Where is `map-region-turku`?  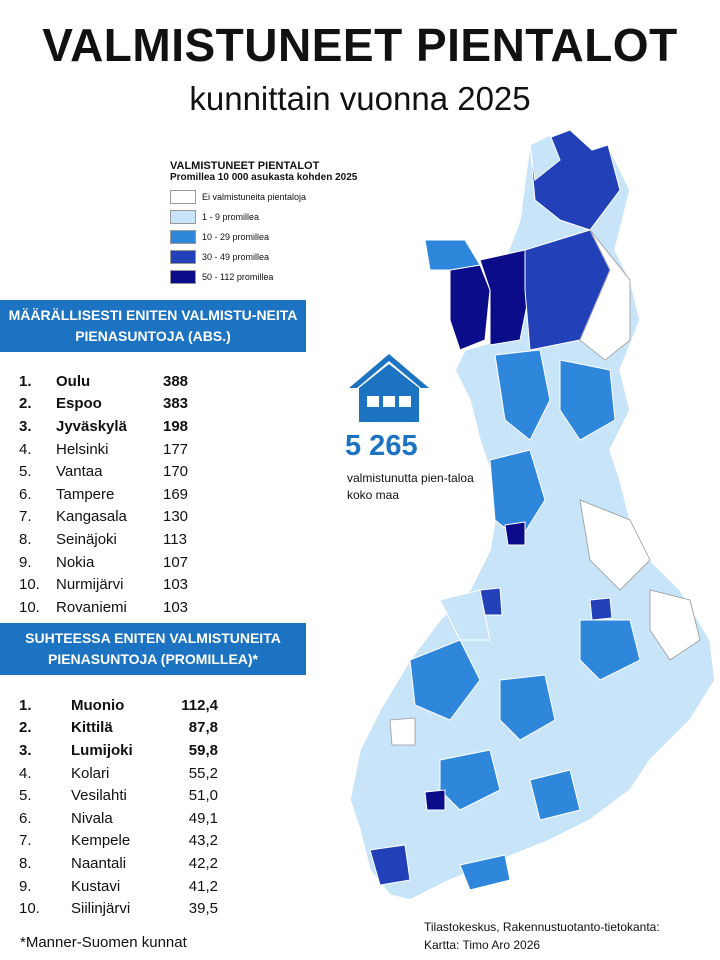
map-region-turku is located at coordinates (390, 865).